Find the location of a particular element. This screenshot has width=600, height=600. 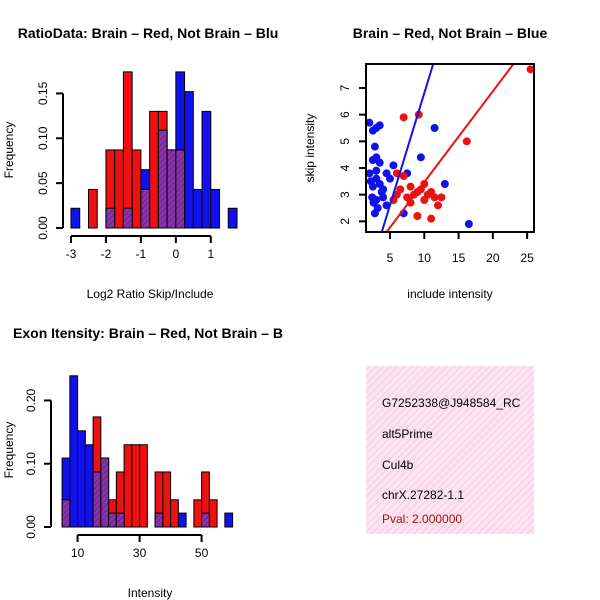

scatter-frame is located at coordinates (450, 148).